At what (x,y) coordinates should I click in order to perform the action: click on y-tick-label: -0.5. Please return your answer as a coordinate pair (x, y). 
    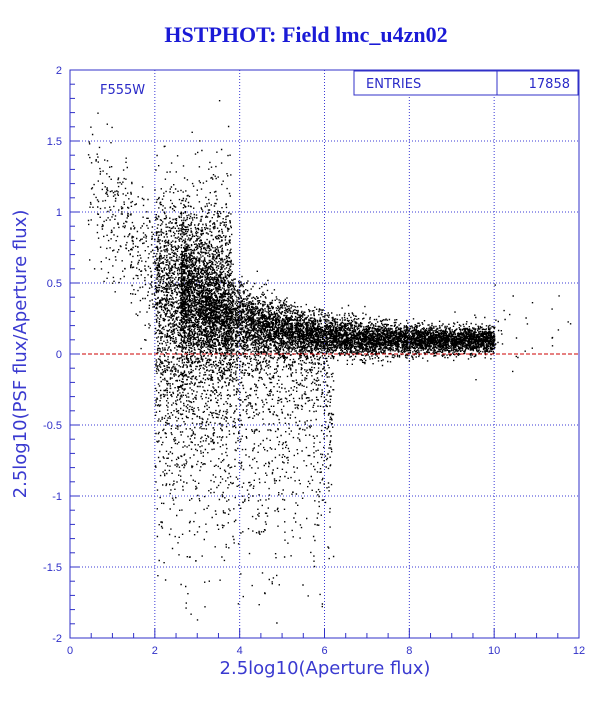
    Looking at the image, I should click on (52, 426).